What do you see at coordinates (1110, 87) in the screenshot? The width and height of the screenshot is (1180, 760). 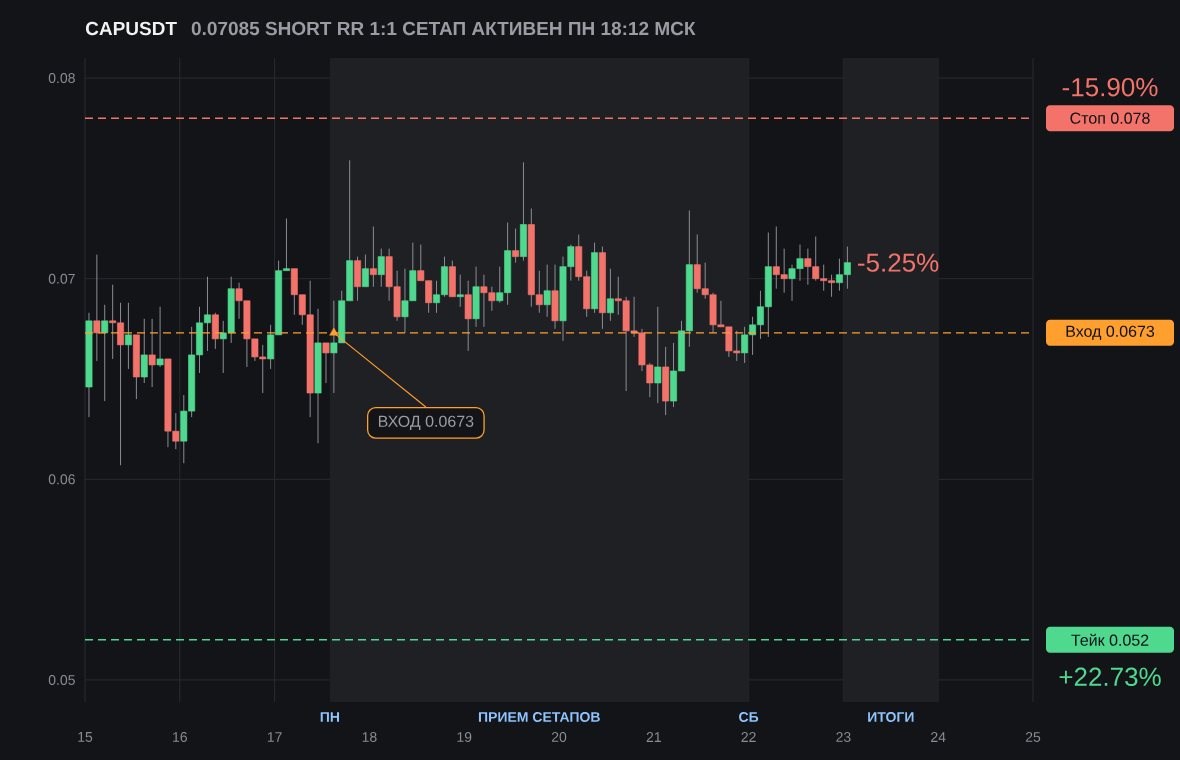 I see `text: -15.90%` at bounding box center [1110, 87].